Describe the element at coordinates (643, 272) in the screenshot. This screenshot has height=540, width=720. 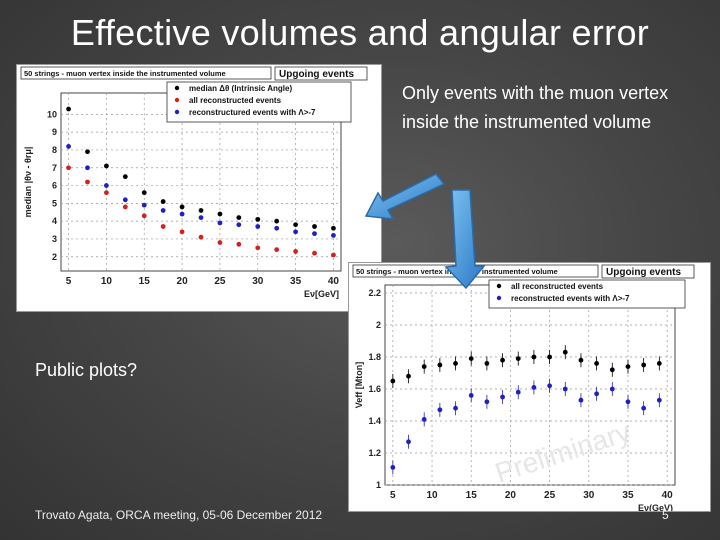
I see `header-title-right: Upgoing events` at that location.